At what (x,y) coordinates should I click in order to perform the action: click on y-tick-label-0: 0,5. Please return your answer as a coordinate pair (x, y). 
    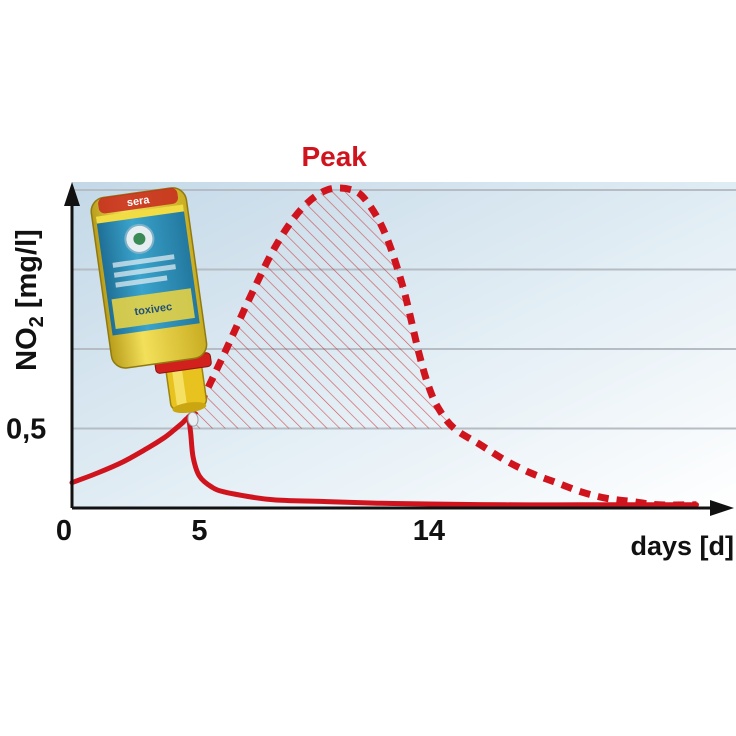
    Looking at the image, I should click on (26, 429).